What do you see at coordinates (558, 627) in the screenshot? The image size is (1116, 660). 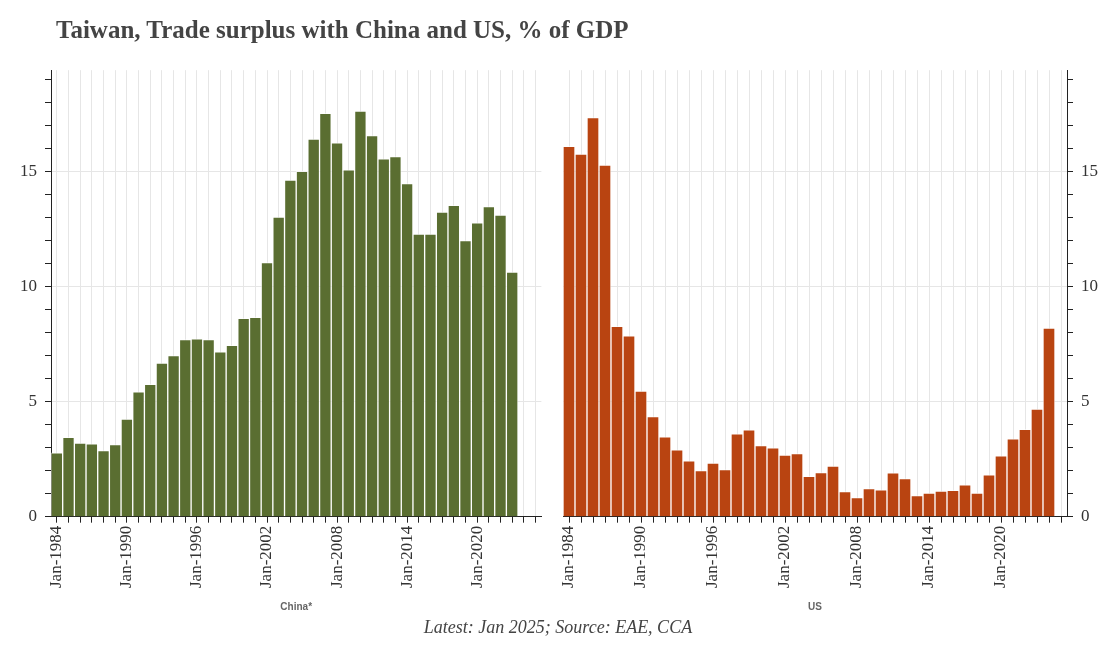 I see `text: Latest: Jan 2025; Source: EAE, CCA` at bounding box center [558, 627].